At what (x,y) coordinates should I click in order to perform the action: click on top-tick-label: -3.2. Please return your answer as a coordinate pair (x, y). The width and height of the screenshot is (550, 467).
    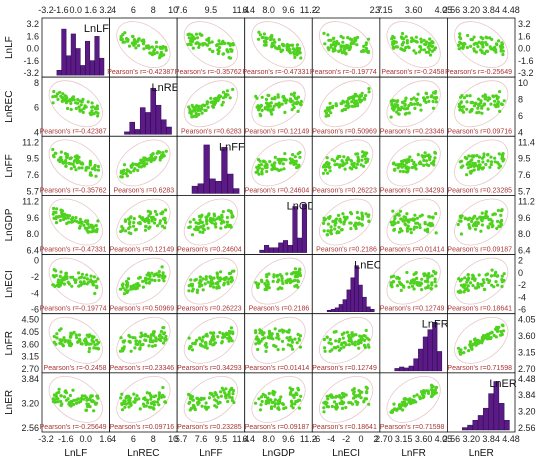
    Looking at the image, I should click on (46, 10).